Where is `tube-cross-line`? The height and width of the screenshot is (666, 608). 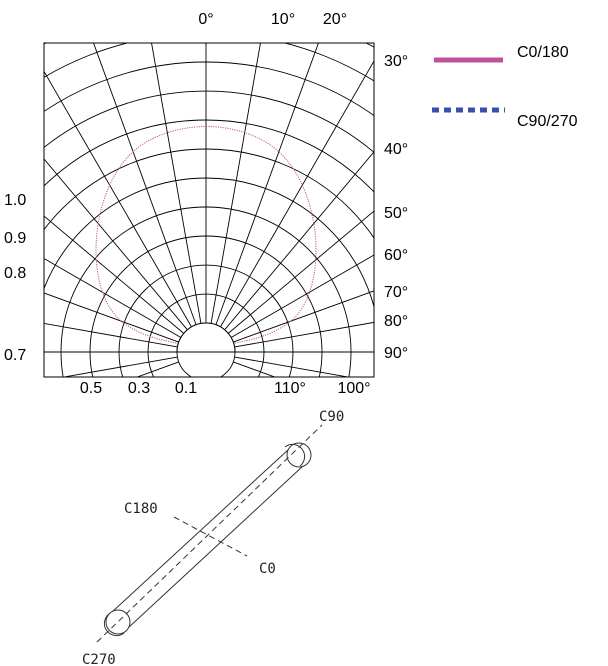
tube-cross-line is located at coordinates (210, 536).